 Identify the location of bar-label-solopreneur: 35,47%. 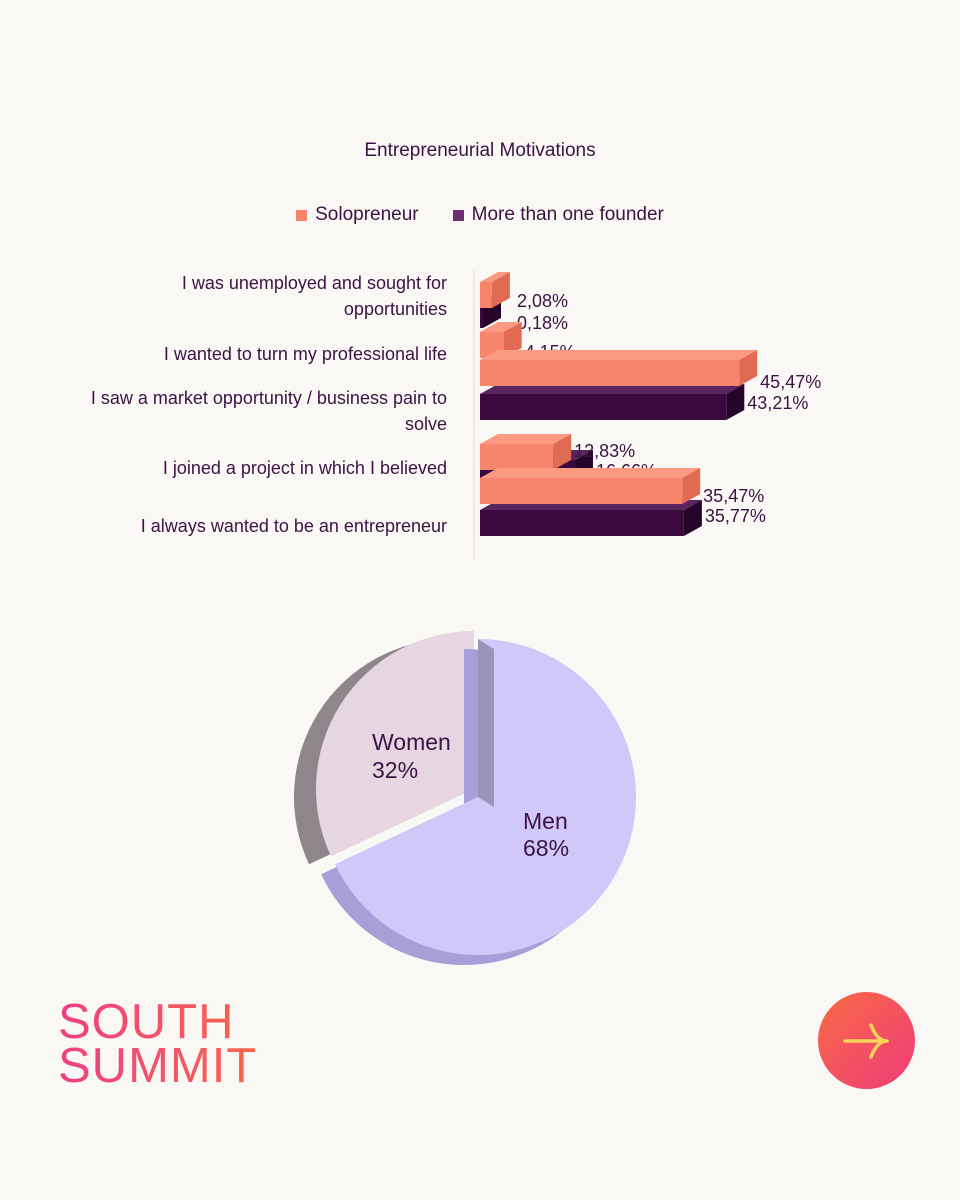
(733, 496).